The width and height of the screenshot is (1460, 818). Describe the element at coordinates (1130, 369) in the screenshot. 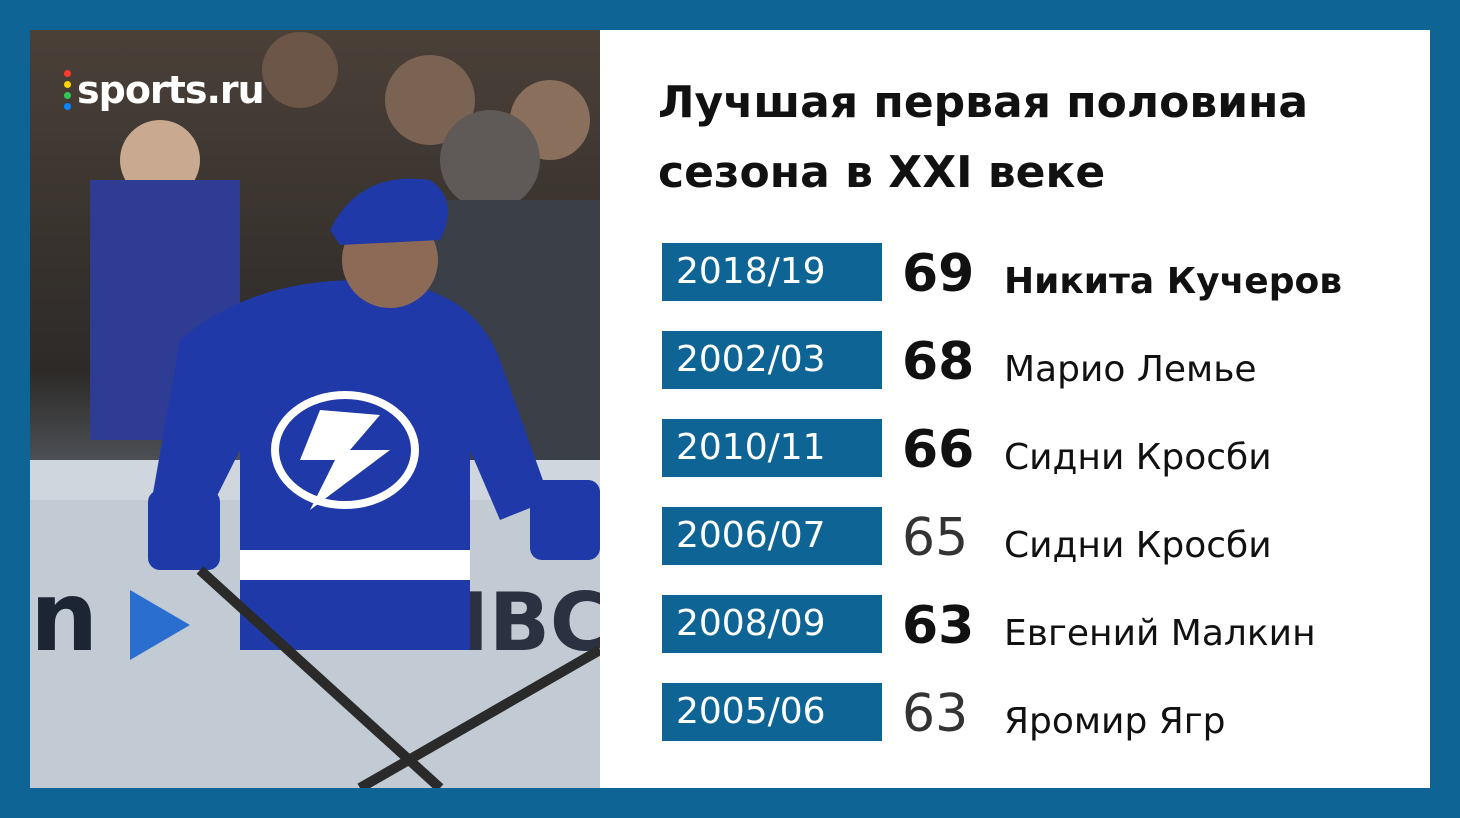

I see `player-name: Марио Лемье` at that location.